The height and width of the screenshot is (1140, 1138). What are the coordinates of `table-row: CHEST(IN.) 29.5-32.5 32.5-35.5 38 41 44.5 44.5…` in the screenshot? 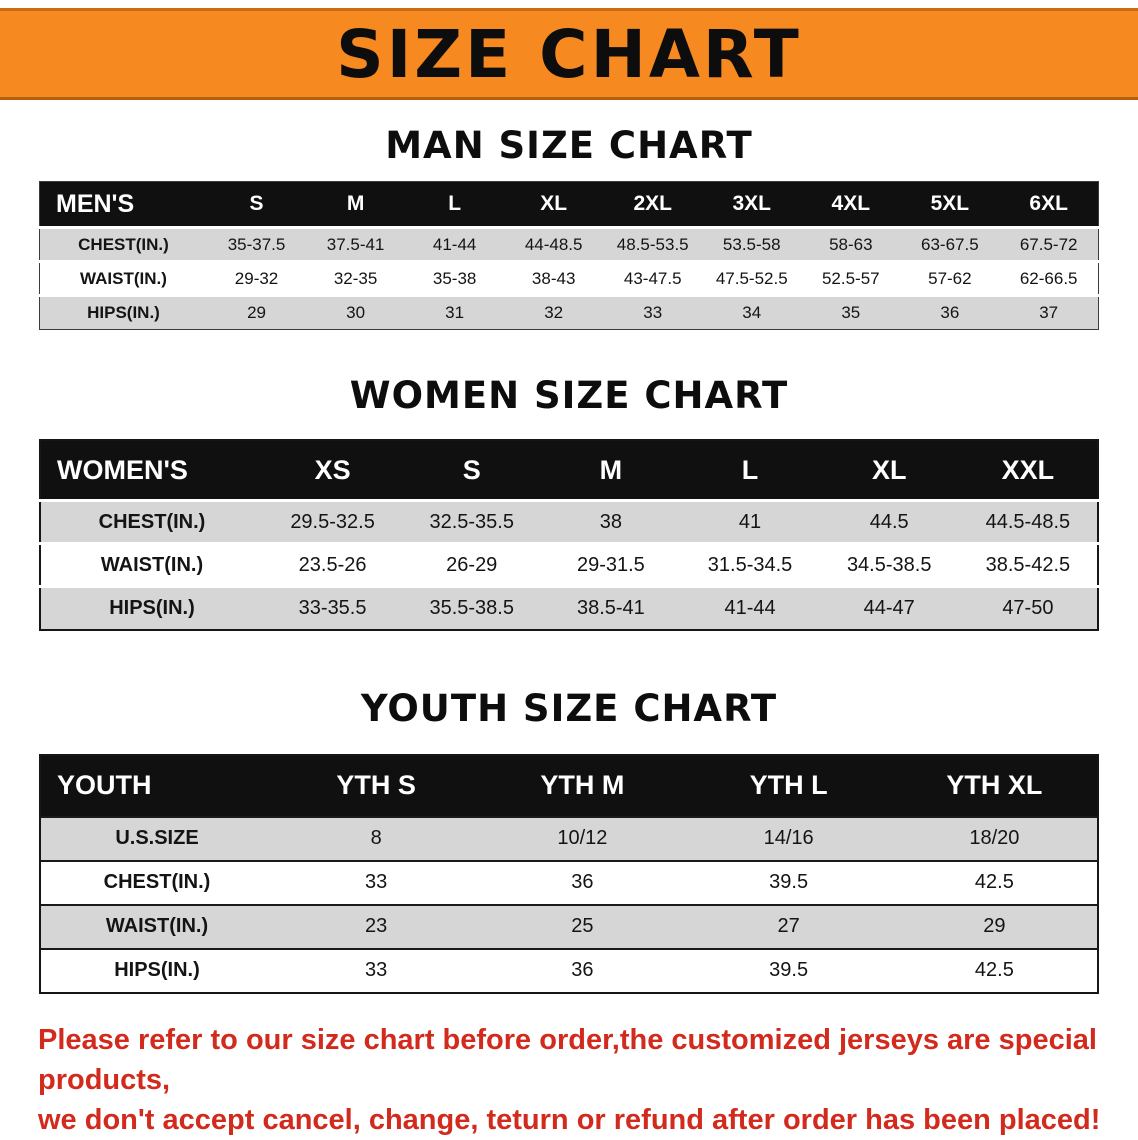 It's located at (569, 522).